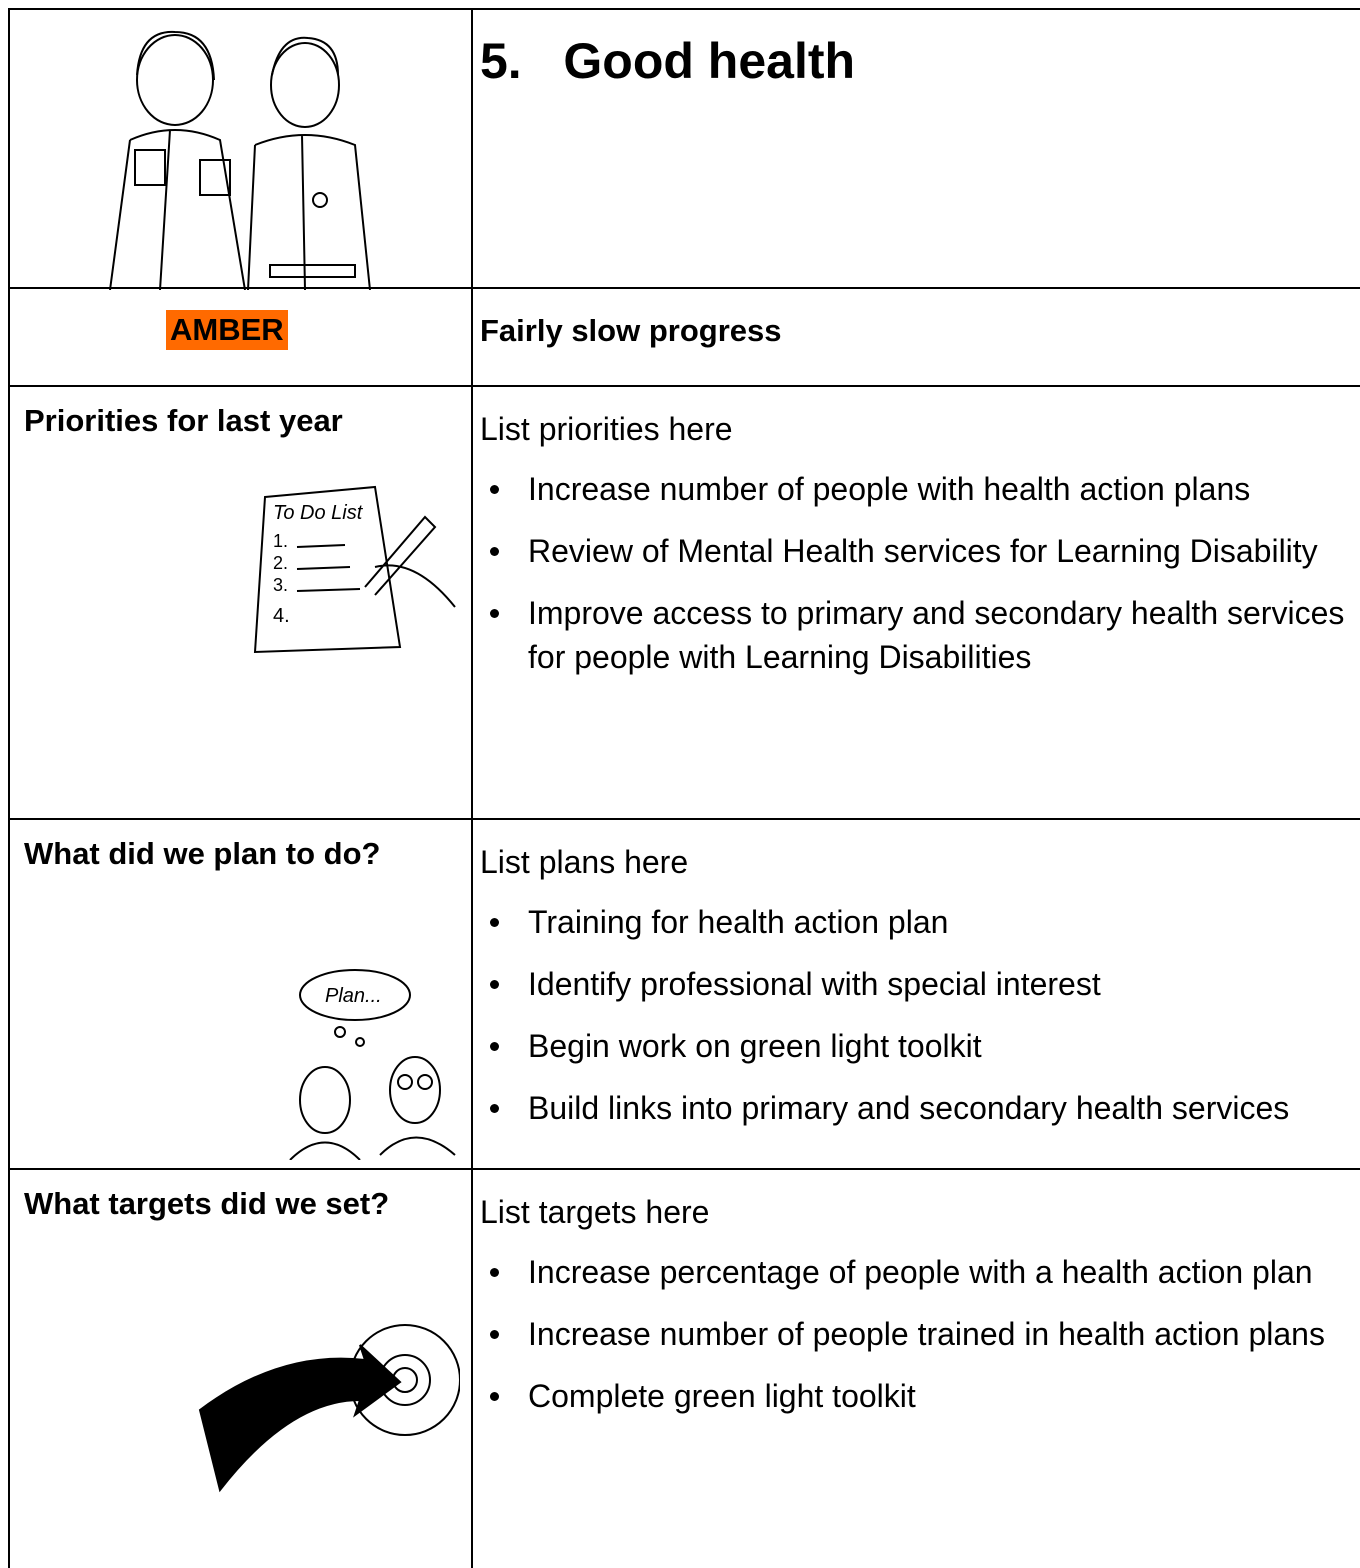 Image resolution: width=1360 pixels, height=1568 pixels. I want to click on doctor-nurse-illustration, so click(240, 160).